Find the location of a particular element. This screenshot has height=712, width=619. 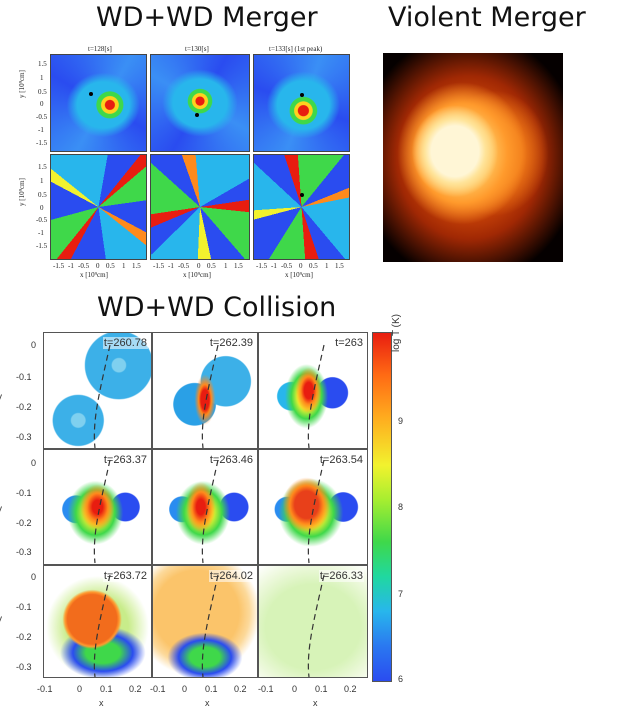

merger-ytick: 1.5 is located at coordinates (42, 64).